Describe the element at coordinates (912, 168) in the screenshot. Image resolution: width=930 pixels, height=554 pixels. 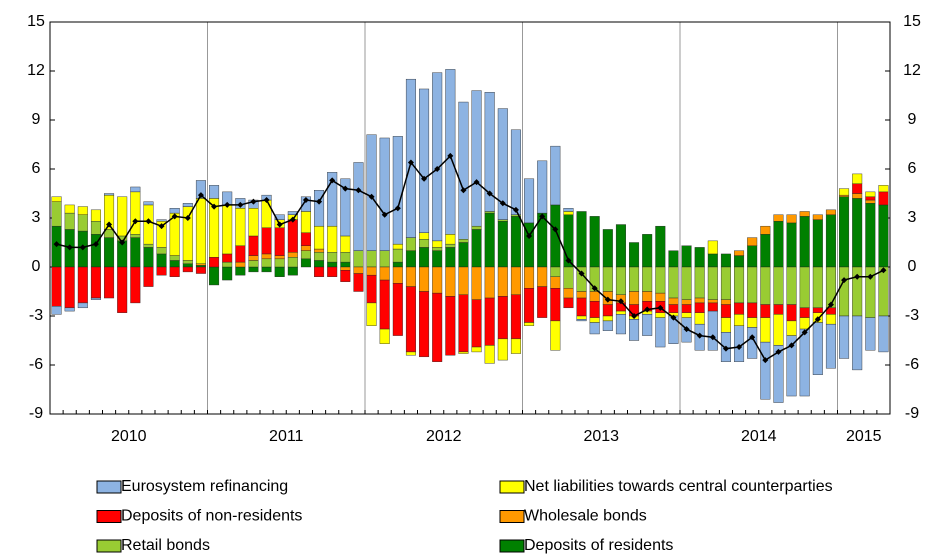
I see `y2-tick-label: 6` at that location.